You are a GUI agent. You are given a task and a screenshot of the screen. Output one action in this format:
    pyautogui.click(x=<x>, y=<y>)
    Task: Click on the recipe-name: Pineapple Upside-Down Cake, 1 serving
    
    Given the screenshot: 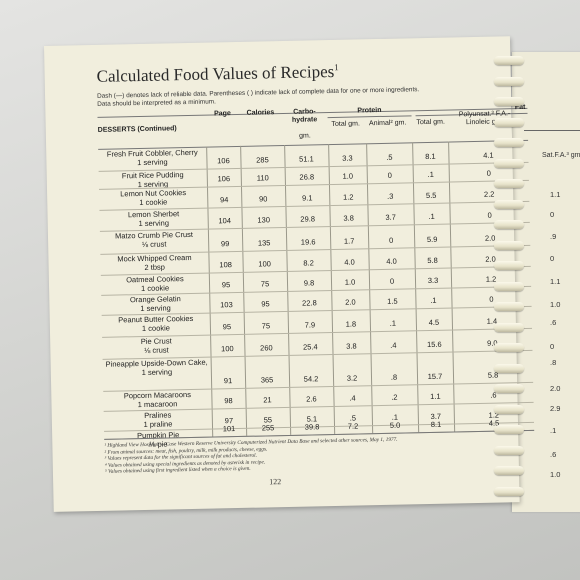 What is the action you would take?
    pyautogui.click(x=157, y=368)
    